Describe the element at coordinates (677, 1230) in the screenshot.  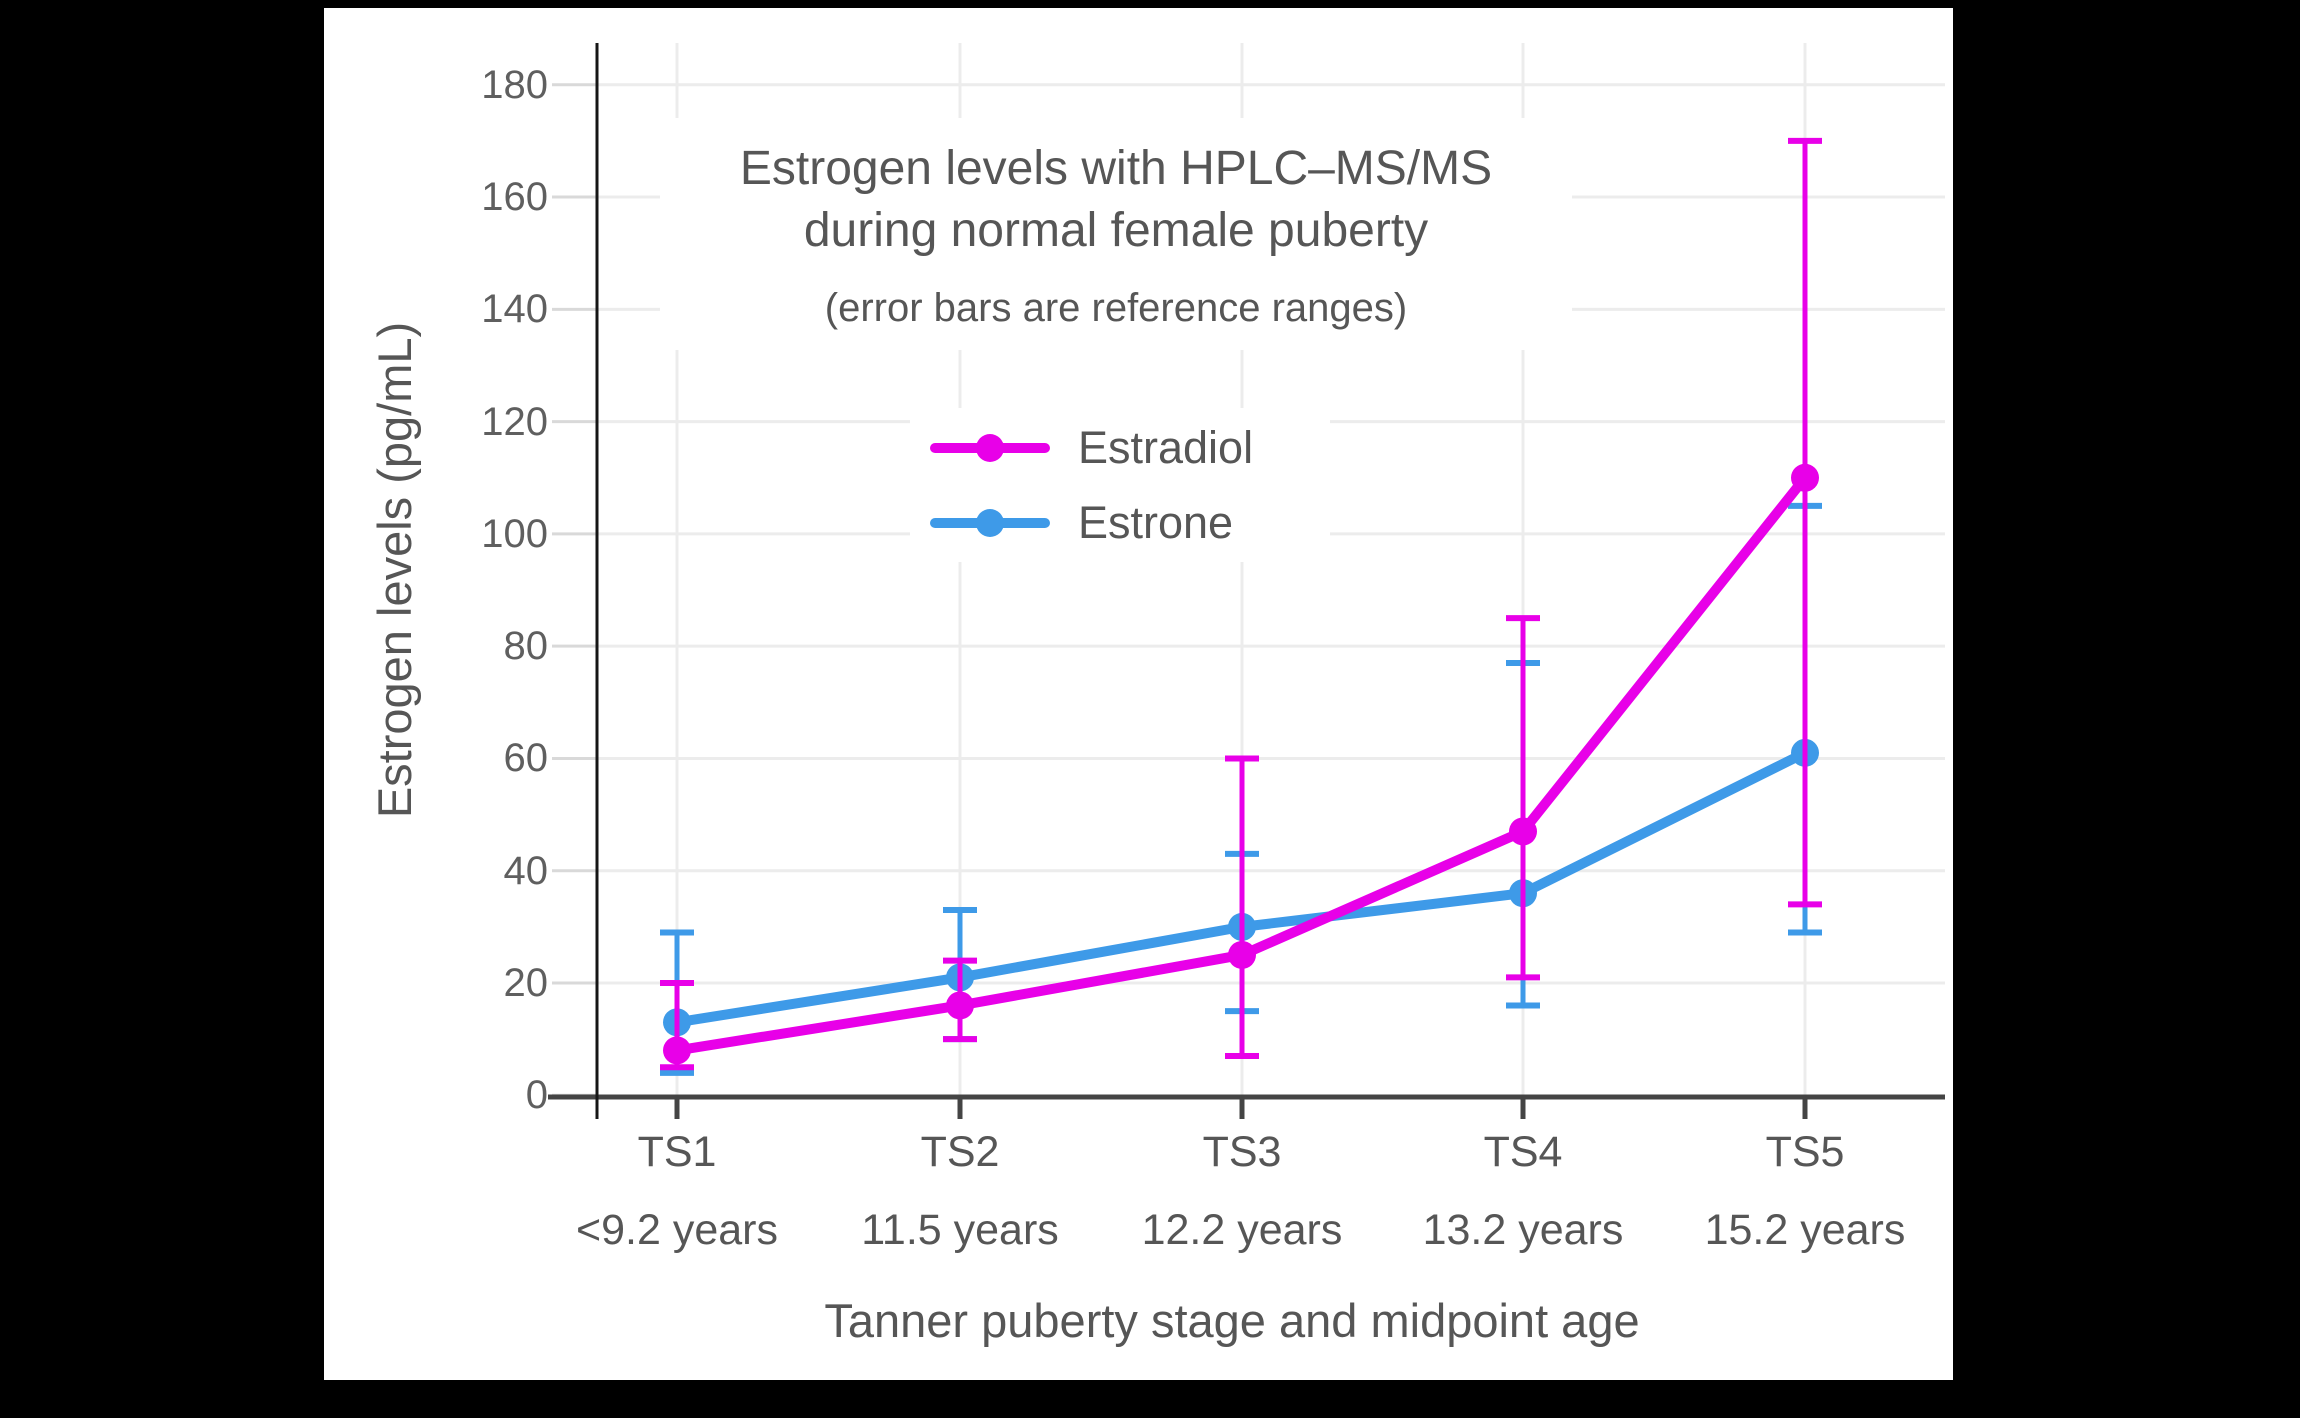
I see `age-label-TS1: <9.2 years` at that location.